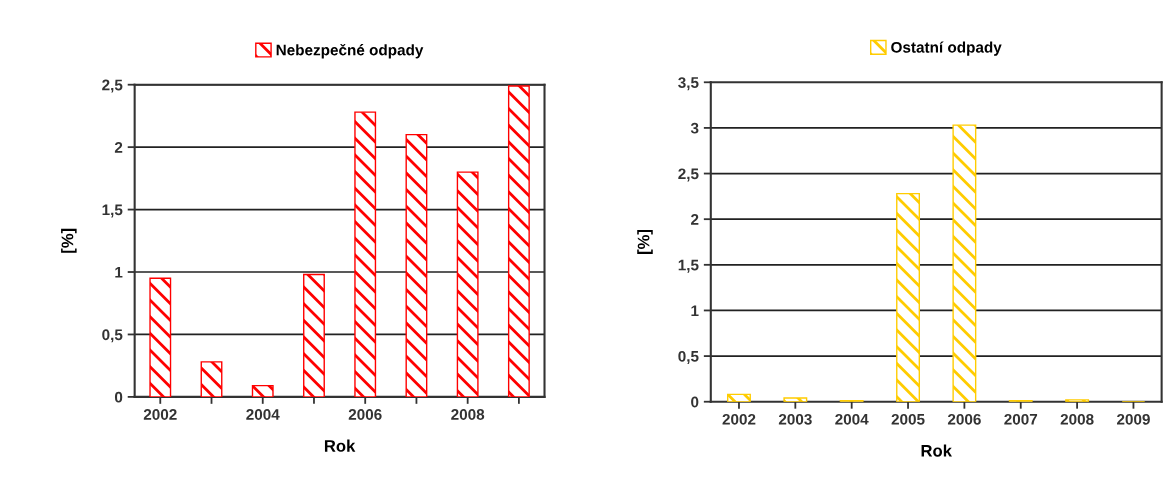 The image size is (1171, 484). I want to click on x-tick-label: 2007, so click(1021, 419).